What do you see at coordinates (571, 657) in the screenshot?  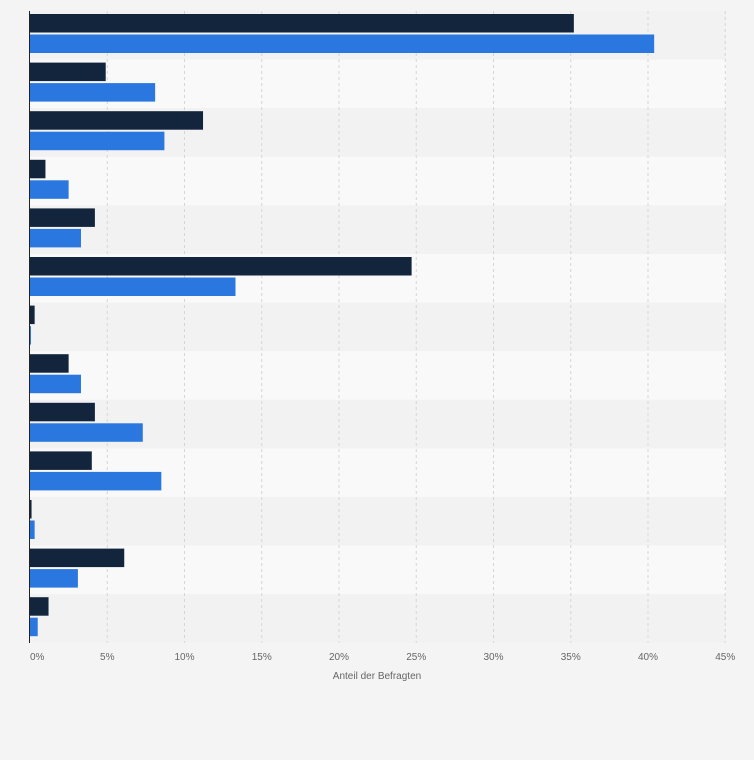 I see `x-tick-label: 35%` at bounding box center [571, 657].